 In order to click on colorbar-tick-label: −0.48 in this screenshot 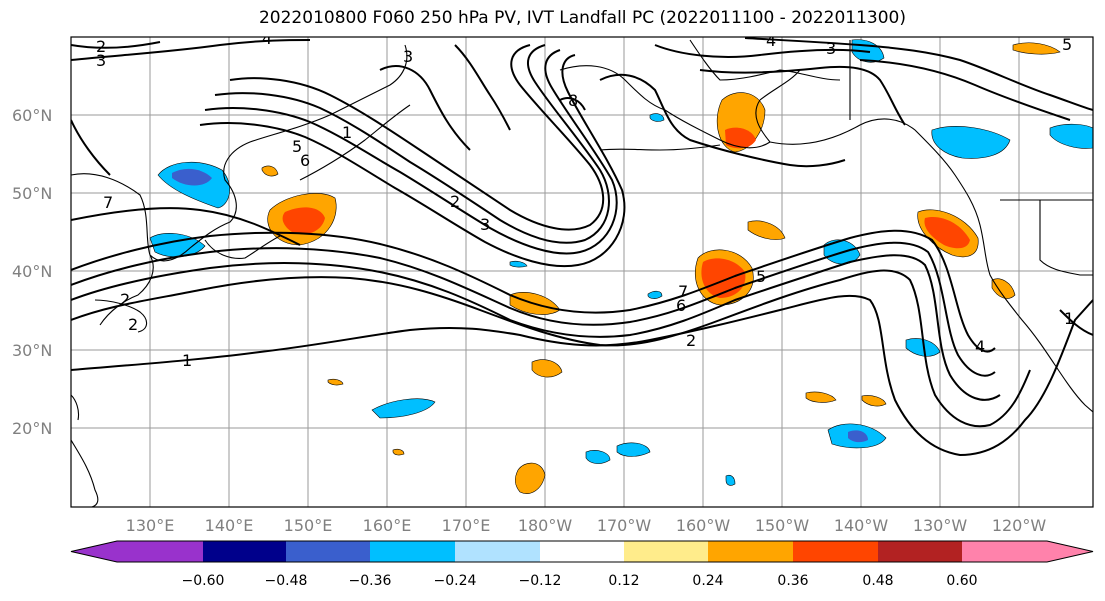, I will do `click(286, 581)`.